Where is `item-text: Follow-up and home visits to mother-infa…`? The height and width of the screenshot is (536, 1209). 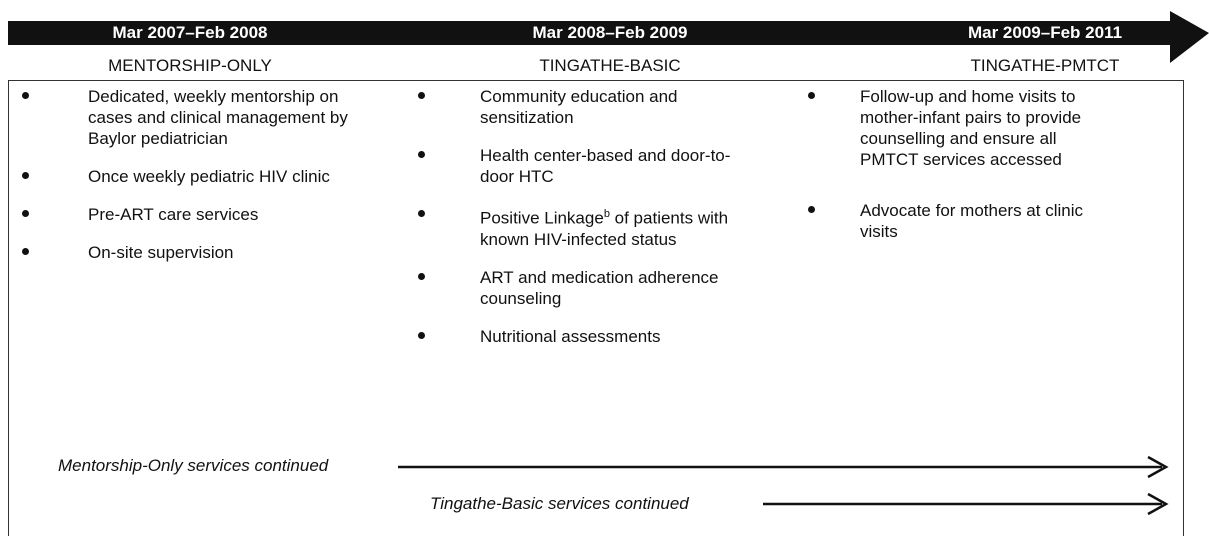
item-text: Follow-up and home visits to mother-infa… is located at coordinates (971, 128).